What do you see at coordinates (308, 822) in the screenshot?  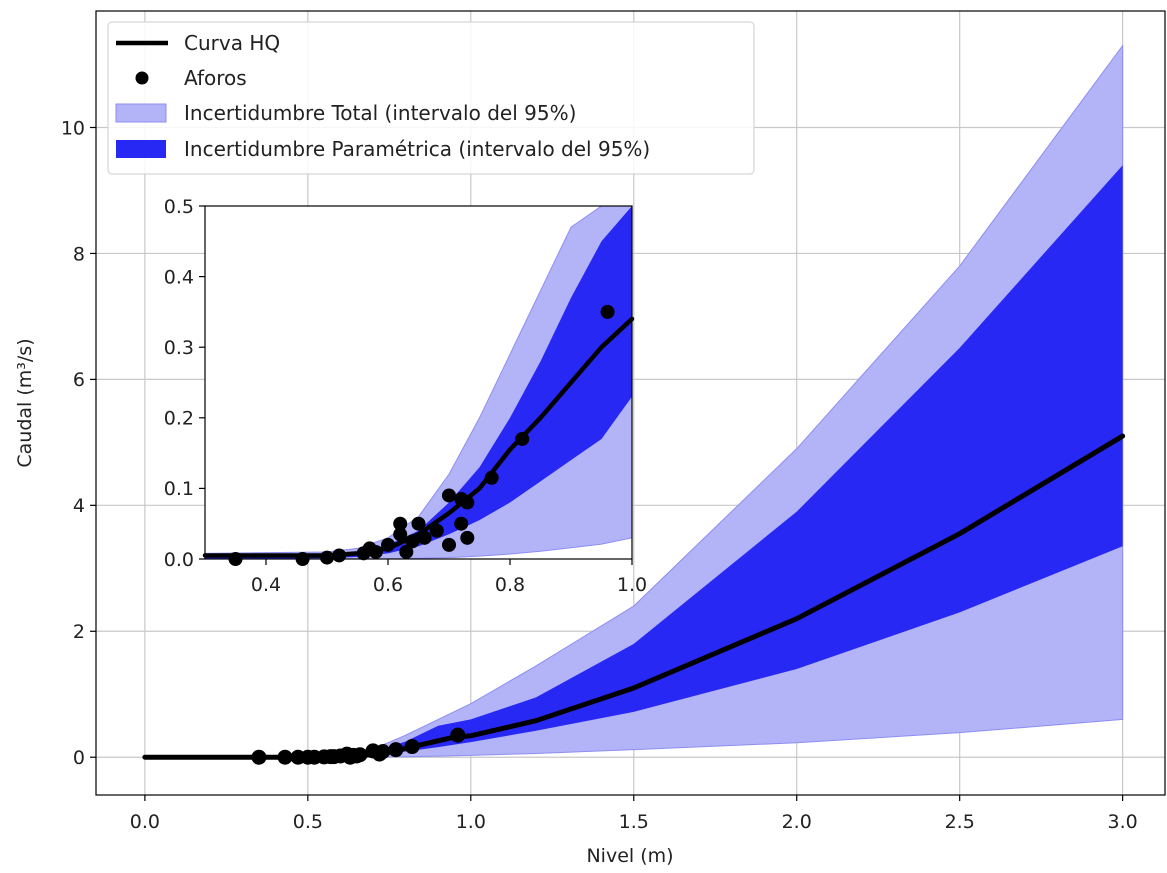 I see `main-x-tick-label: 0.5` at bounding box center [308, 822].